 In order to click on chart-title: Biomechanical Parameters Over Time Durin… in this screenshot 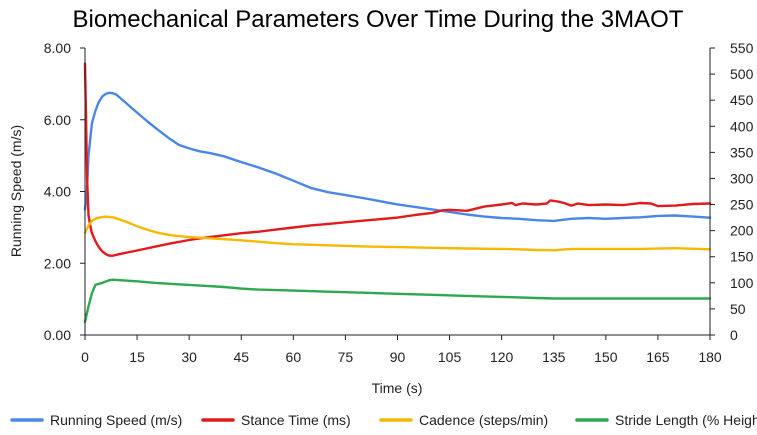, I will do `click(378, 19)`.